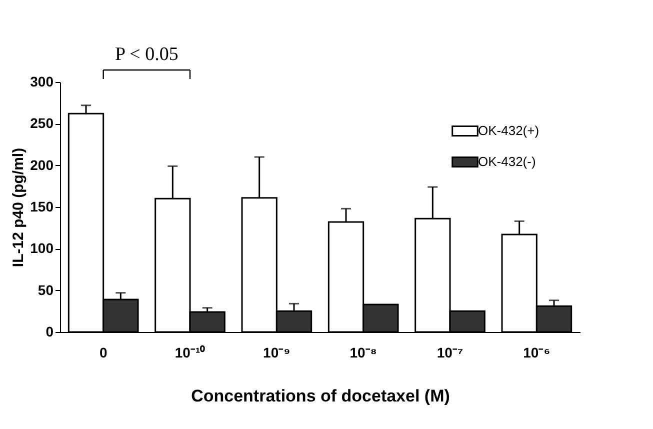 The width and height of the screenshot is (653, 429). What do you see at coordinates (50, 332) in the screenshot?
I see `y-tick-label: 0` at bounding box center [50, 332].